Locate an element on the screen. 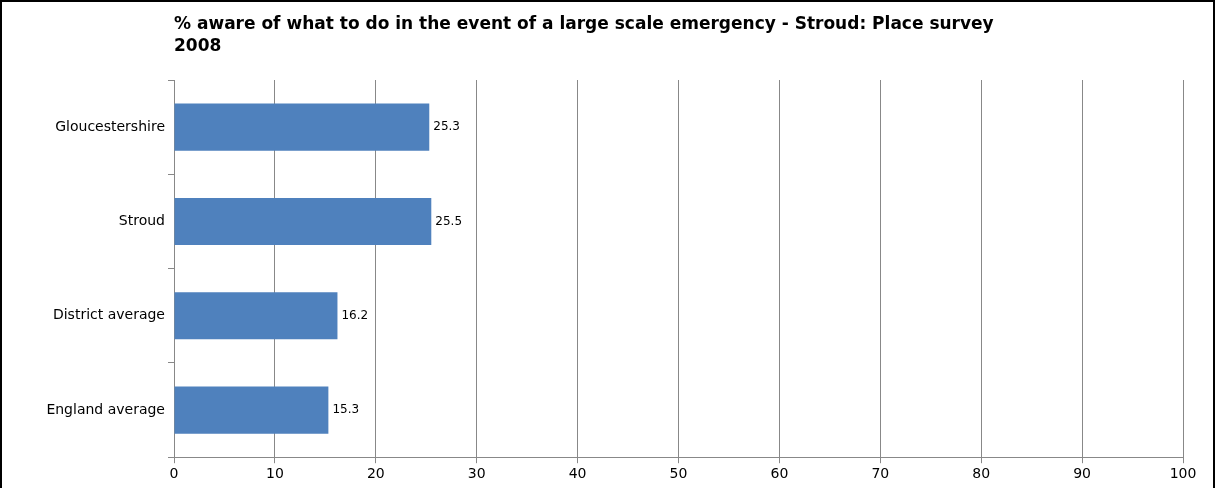 The width and height of the screenshot is (1215, 488). x-tick-label: 60 is located at coordinates (779, 473).